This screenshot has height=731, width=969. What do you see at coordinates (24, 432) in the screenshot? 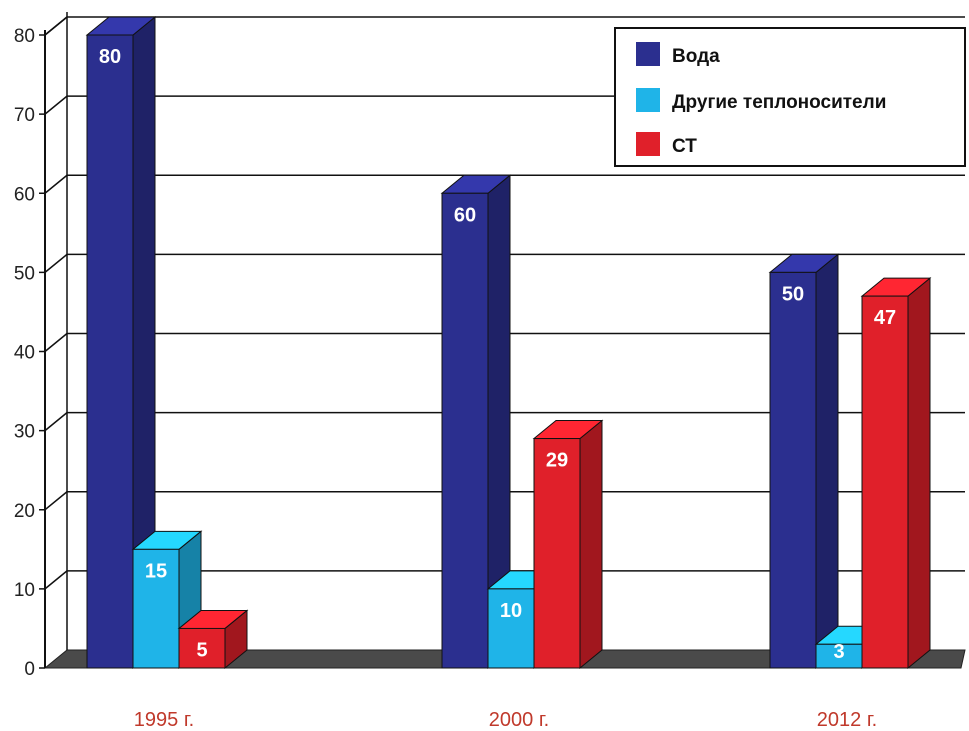
I see `y-tick-label: 30` at bounding box center [24, 432].